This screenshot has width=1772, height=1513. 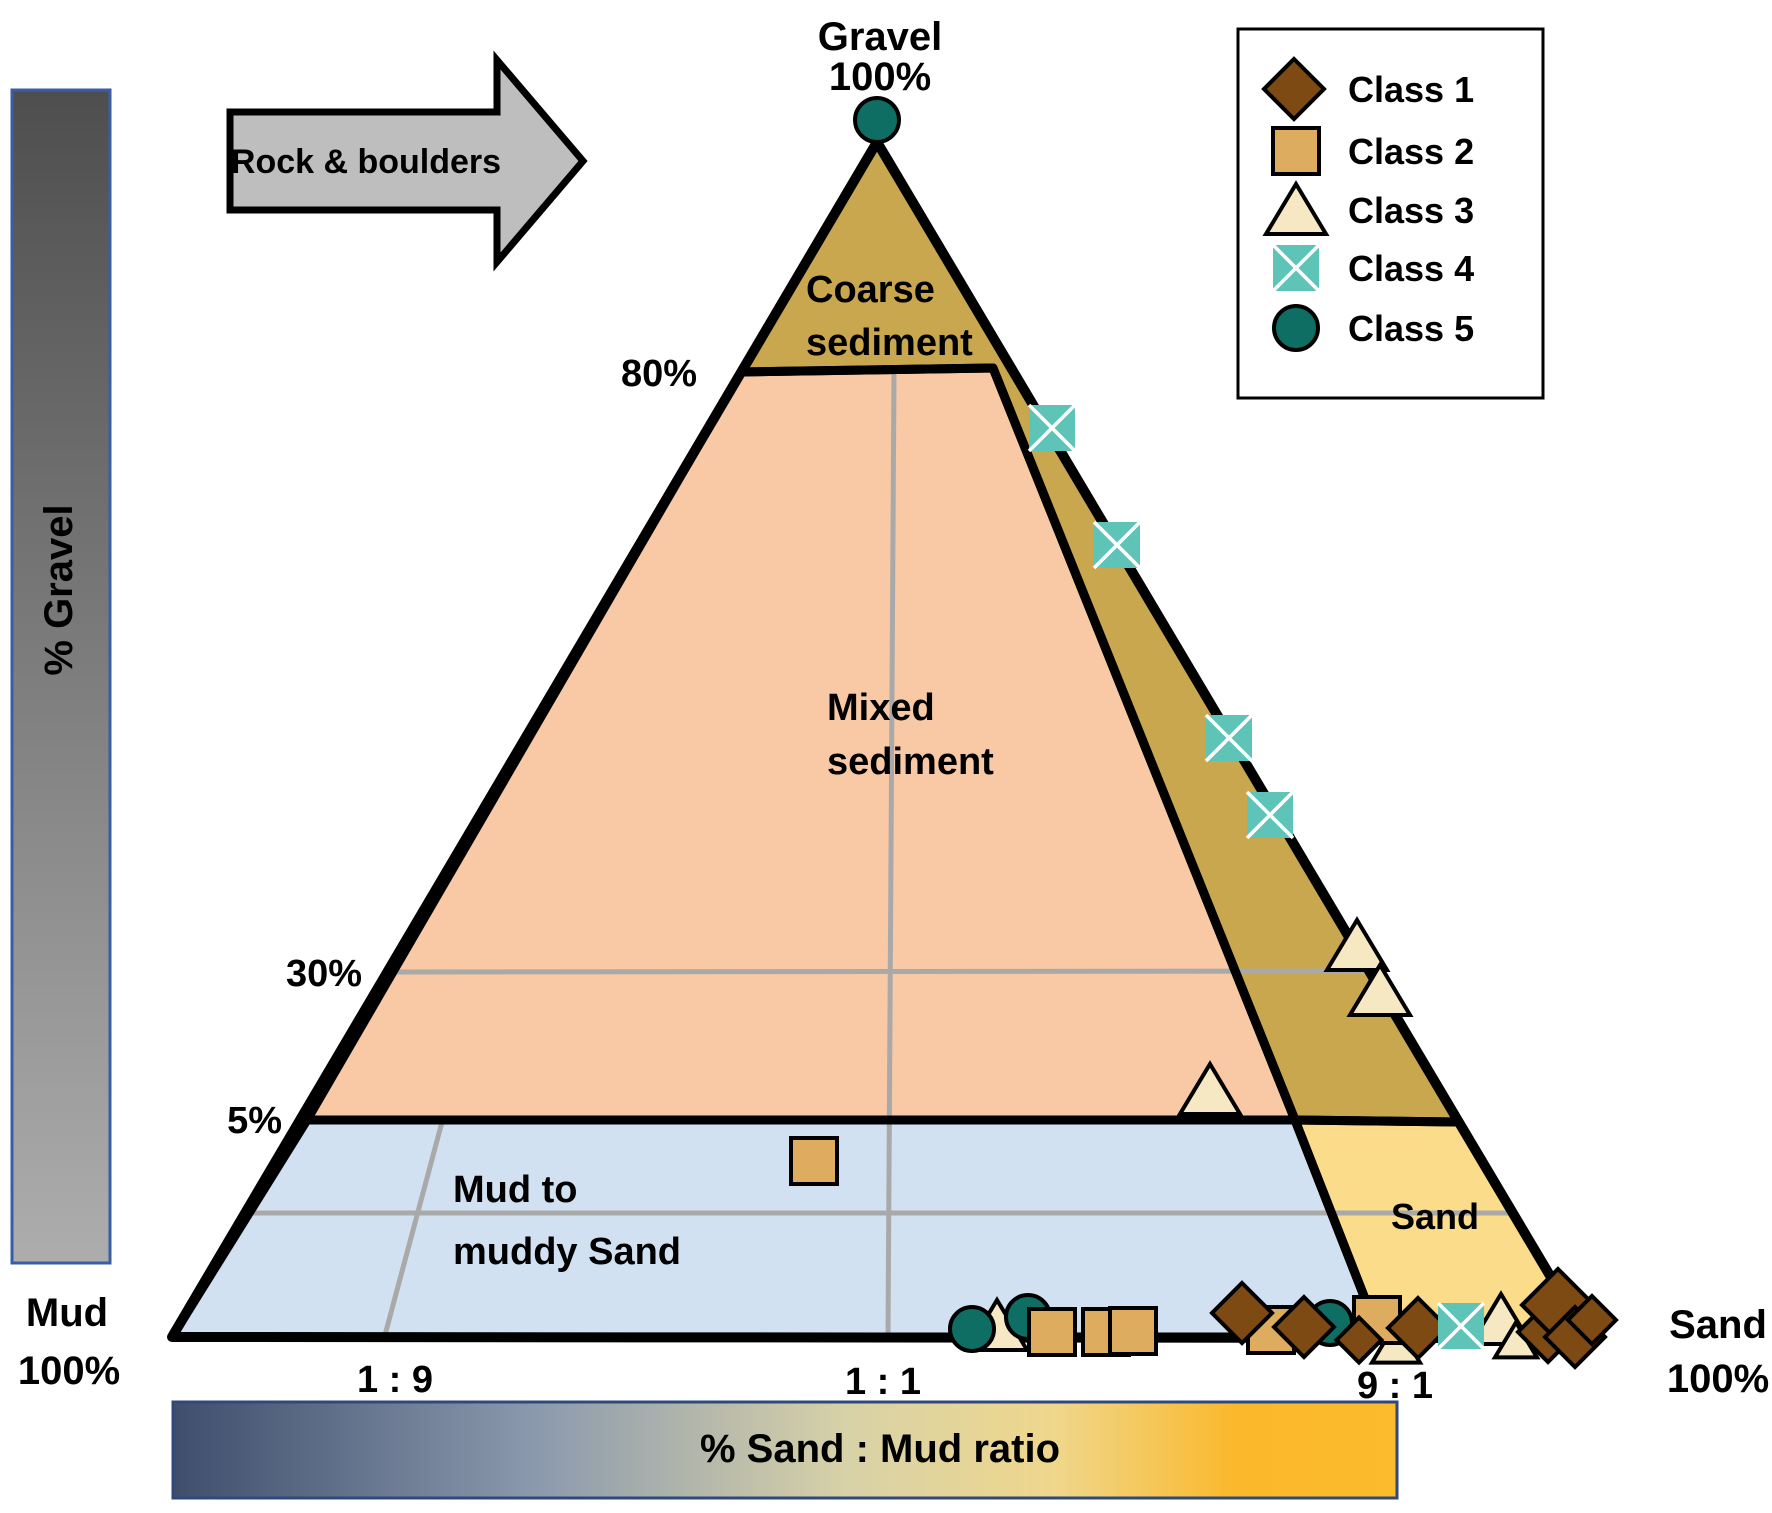 I want to click on tick-1-1: 1, so click(x=883, y=1382).